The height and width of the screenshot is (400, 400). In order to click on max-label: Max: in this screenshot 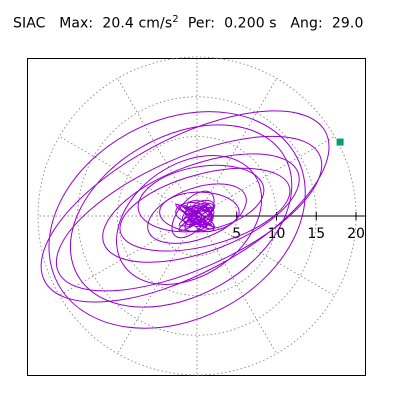, I will do `click(76, 23)`.